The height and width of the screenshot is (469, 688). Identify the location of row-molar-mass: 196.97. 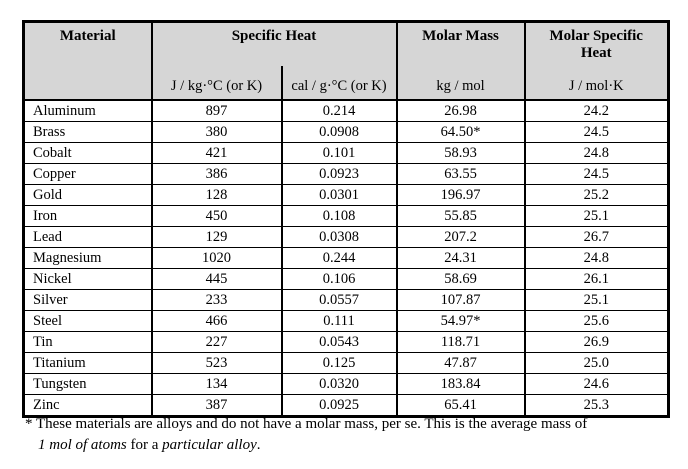
(460, 195).